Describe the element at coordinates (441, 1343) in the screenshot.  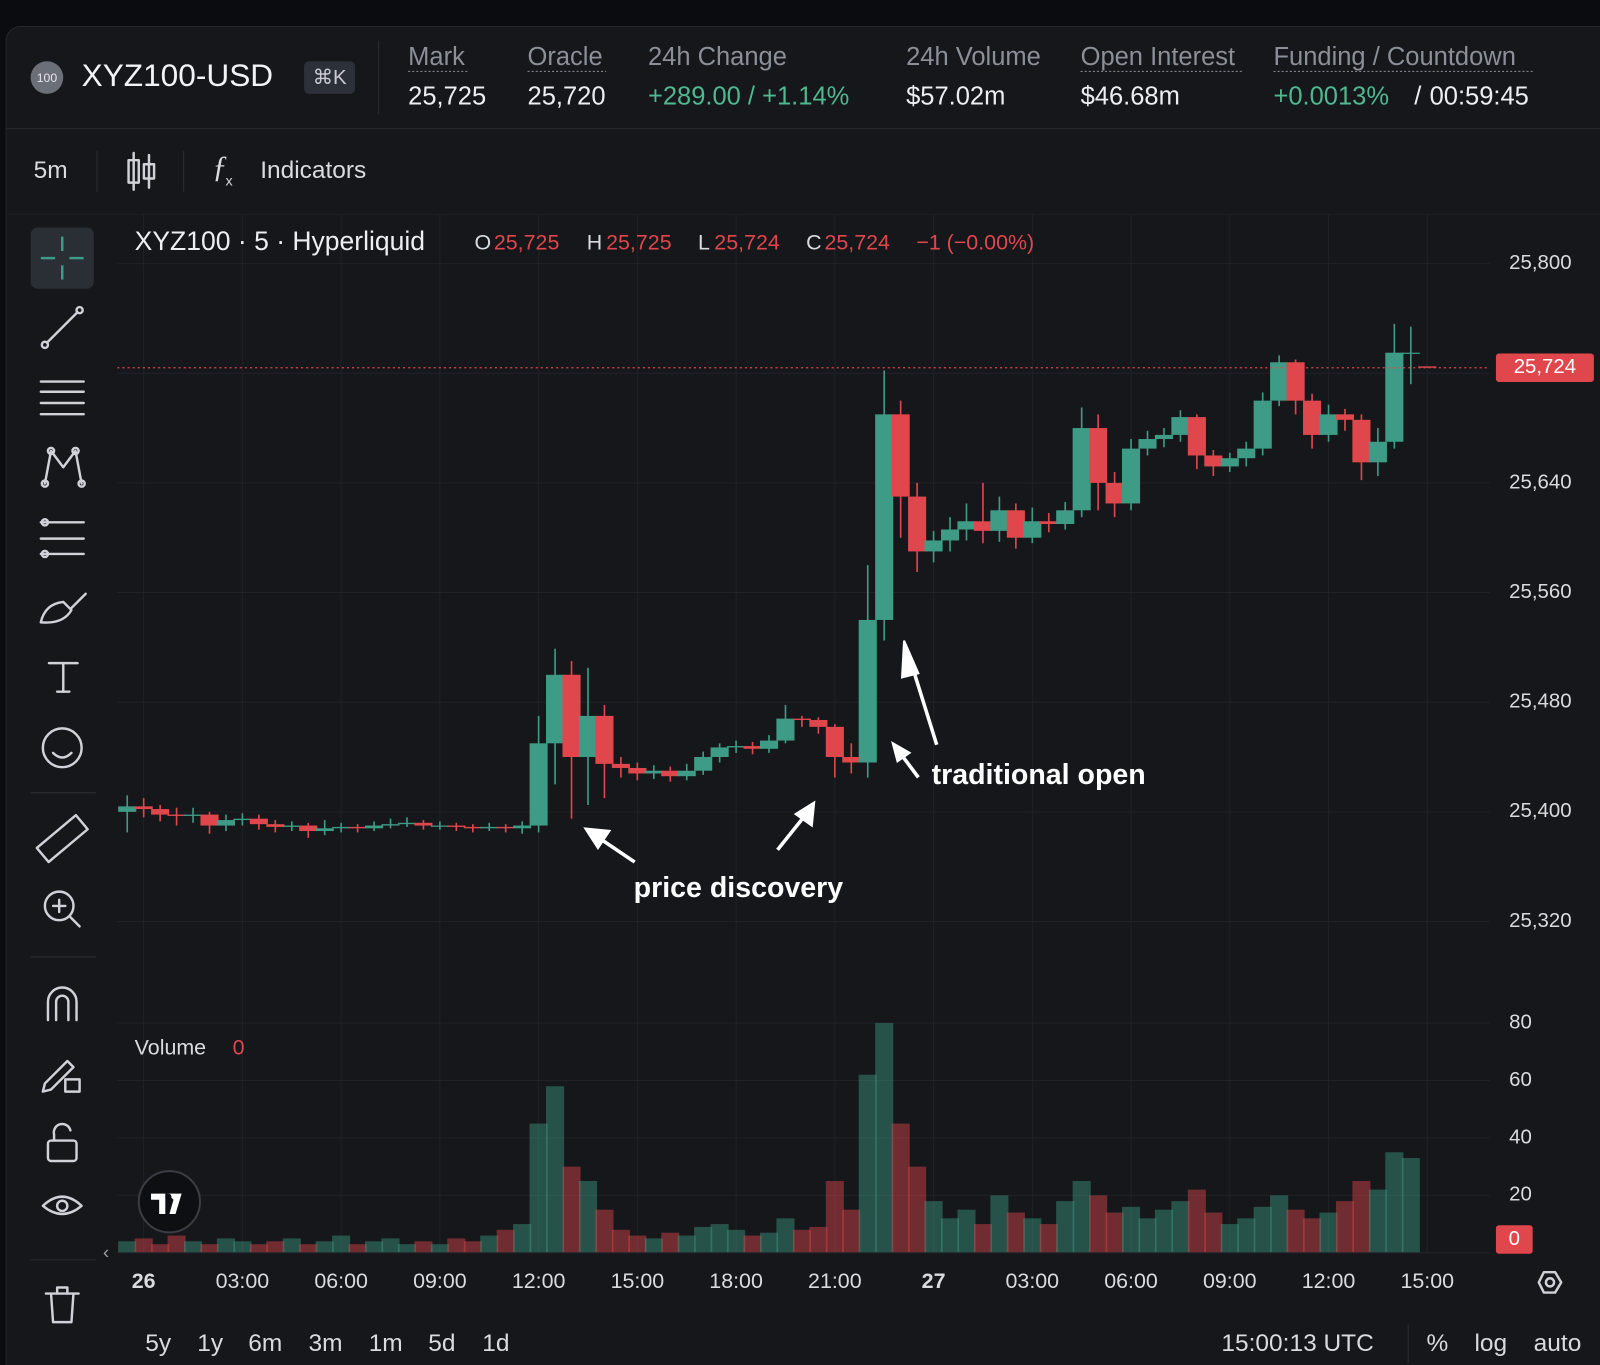
I see `range-button: 5d` at that location.